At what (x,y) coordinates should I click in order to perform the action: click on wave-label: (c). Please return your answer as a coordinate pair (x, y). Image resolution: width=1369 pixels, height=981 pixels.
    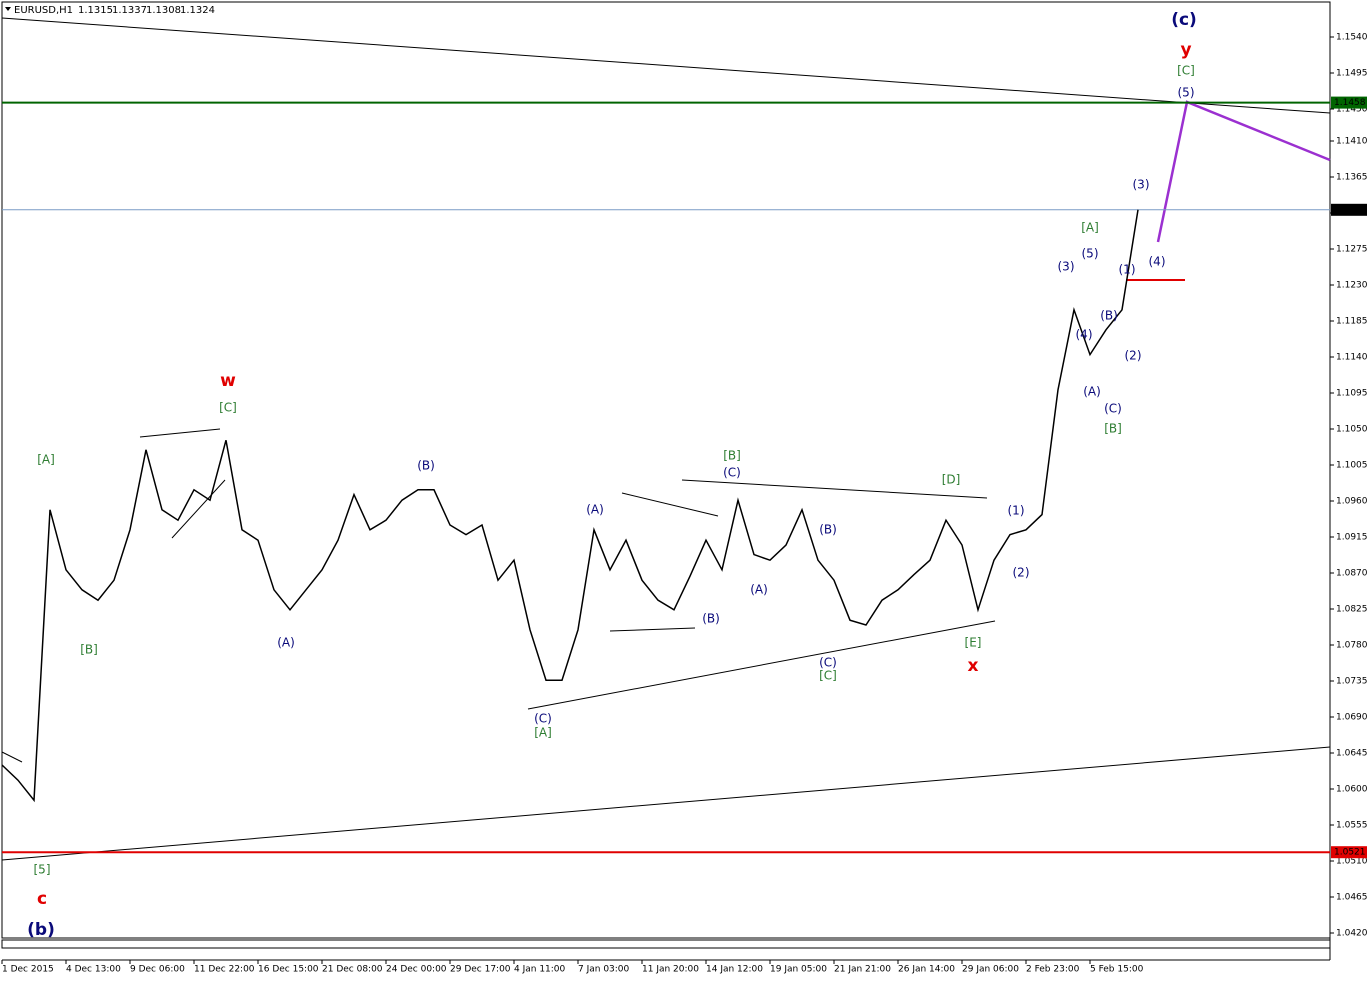
    Looking at the image, I should click on (1184, 20).